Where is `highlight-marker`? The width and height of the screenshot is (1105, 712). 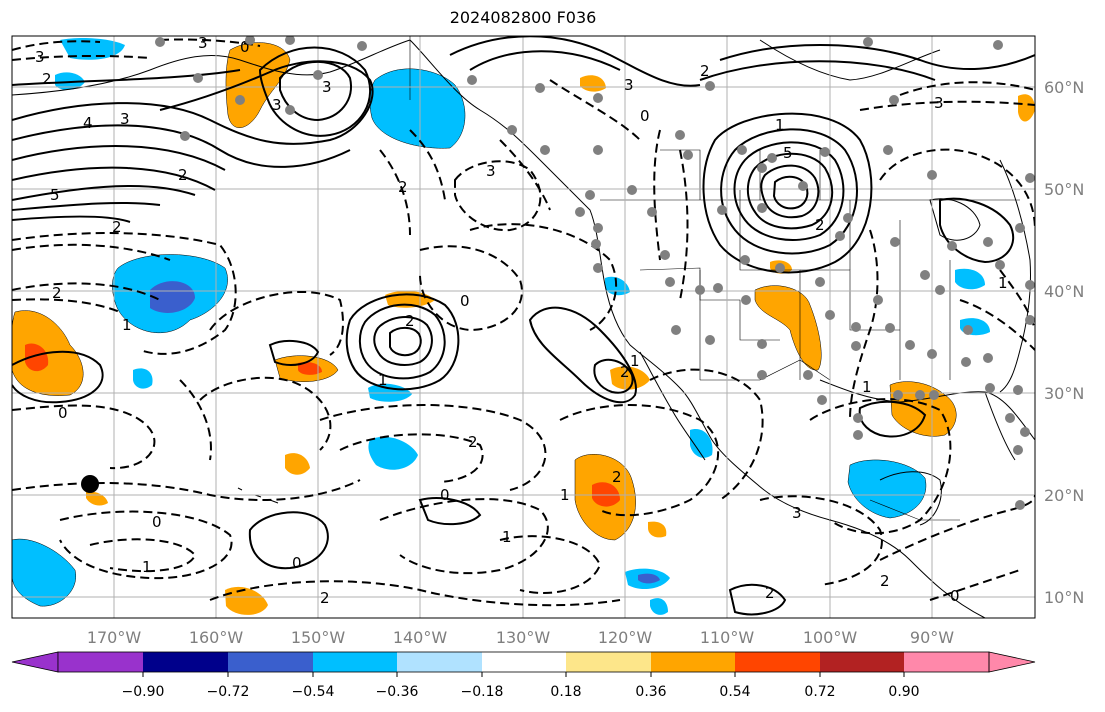
highlight-marker is located at coordinates (90, 484).